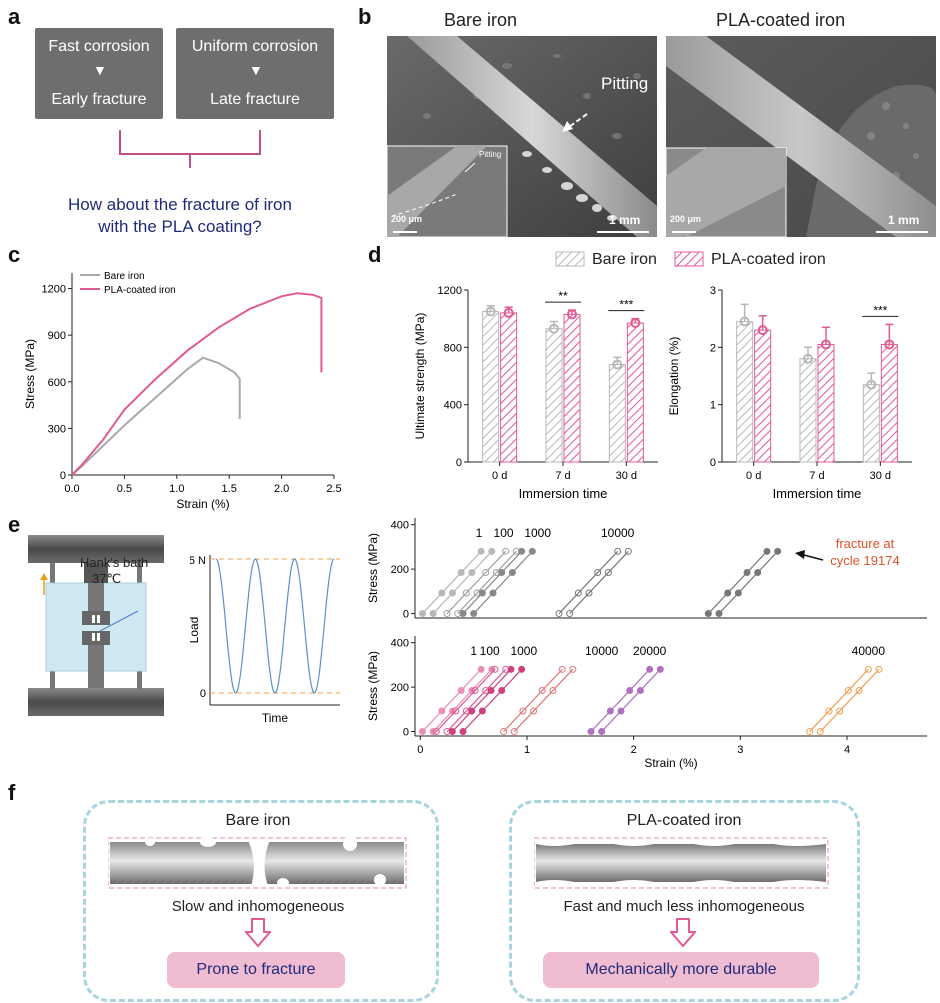  I want to click on bare-iron-rod-illustration, so click(257, 863).